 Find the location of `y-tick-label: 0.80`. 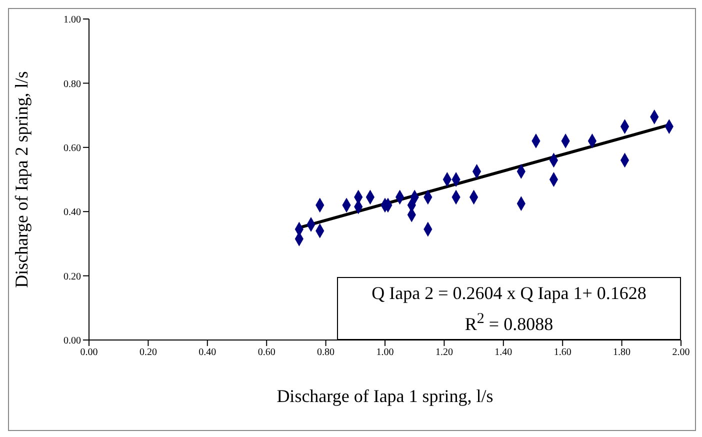

y-tick-label: 0.80 is located at coordinates (72, 84).